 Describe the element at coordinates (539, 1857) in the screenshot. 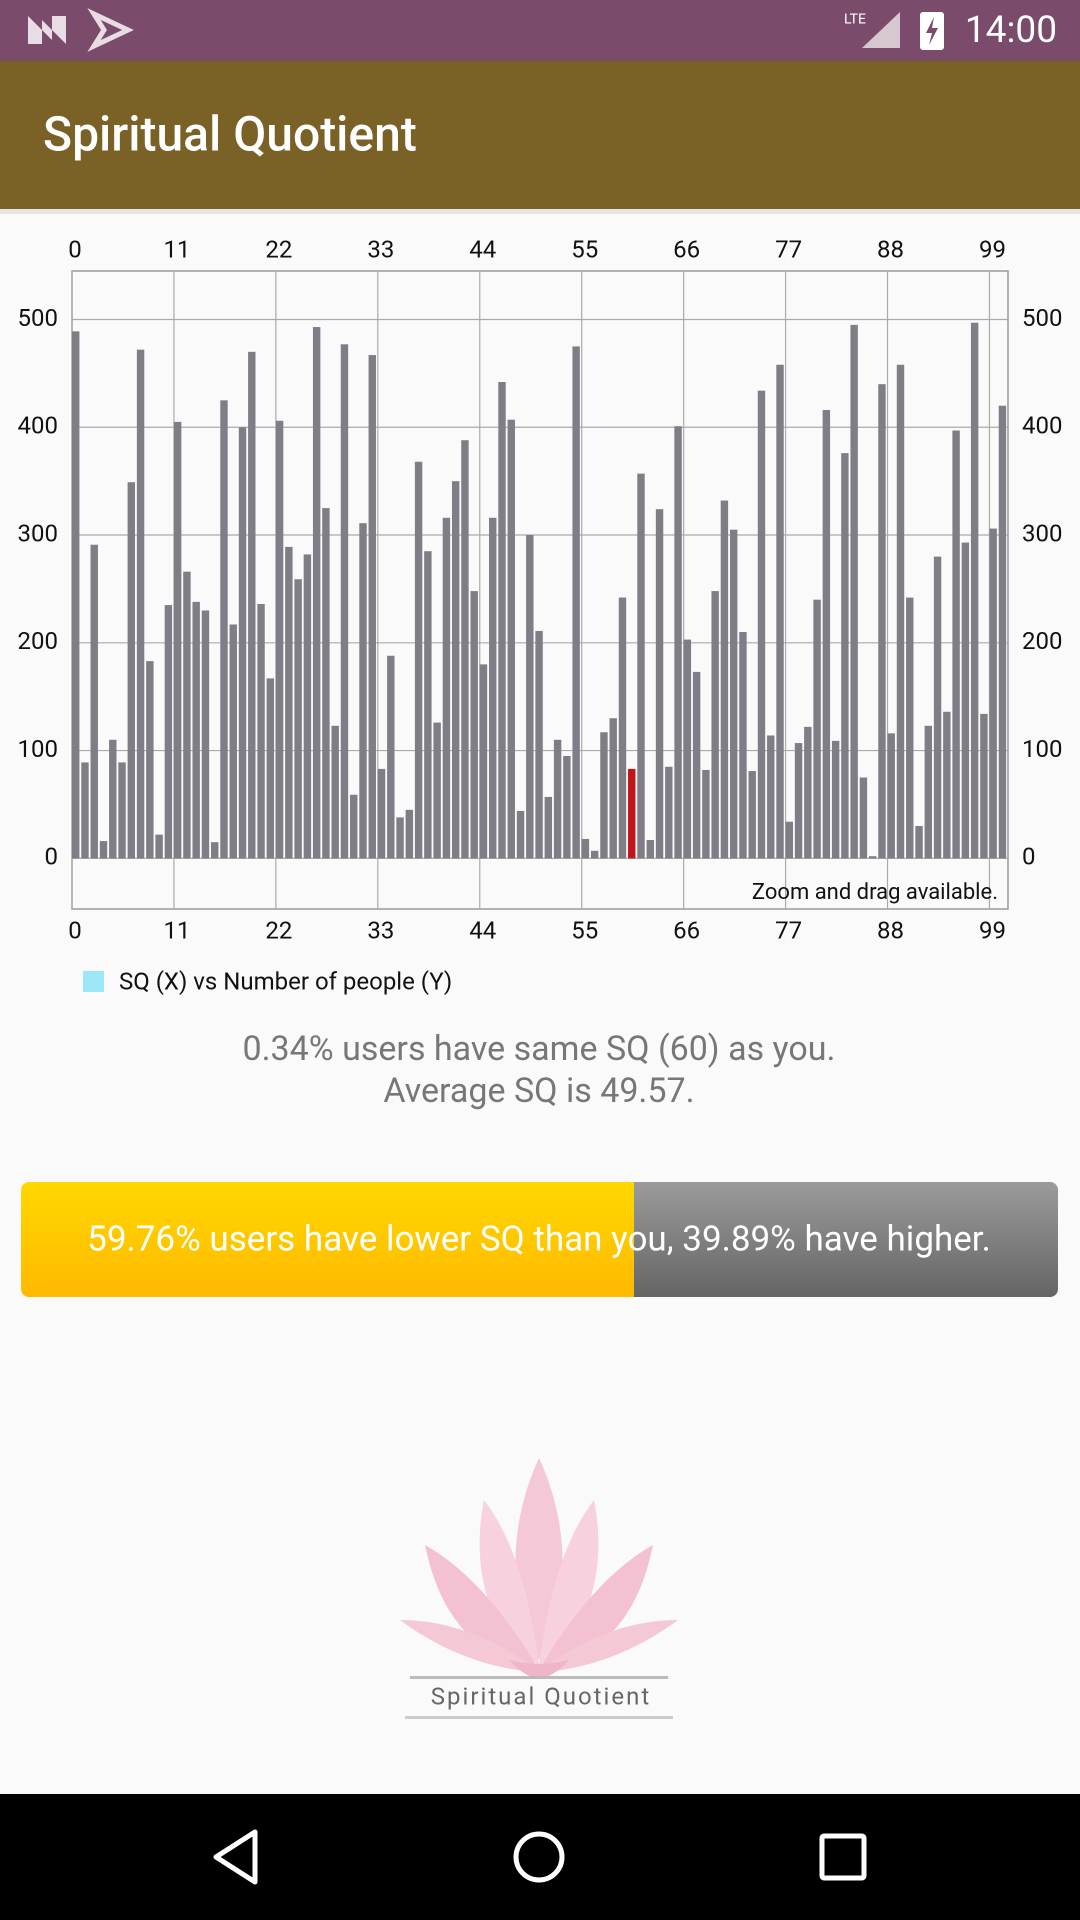

I see `home-button` at that location.